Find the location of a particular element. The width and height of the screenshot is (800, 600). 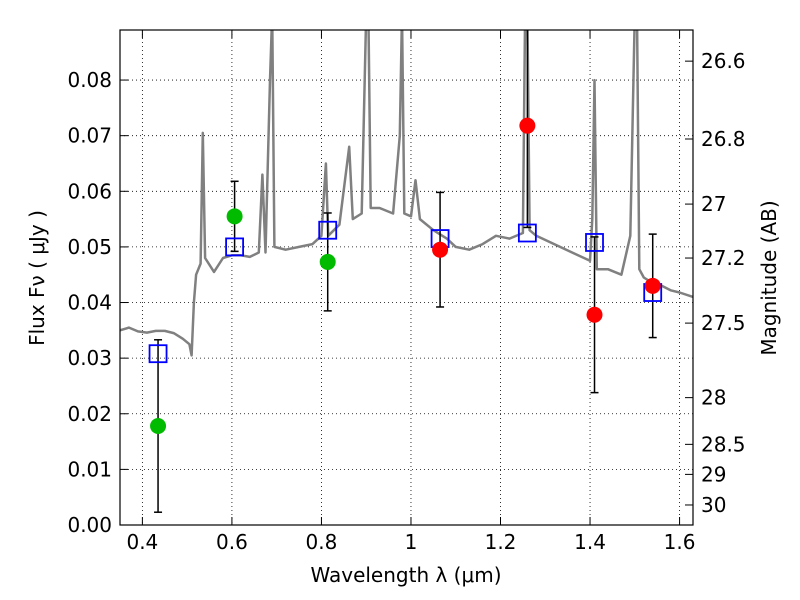

y-tick-label: 0.00 is located at coordinates (89, 525).